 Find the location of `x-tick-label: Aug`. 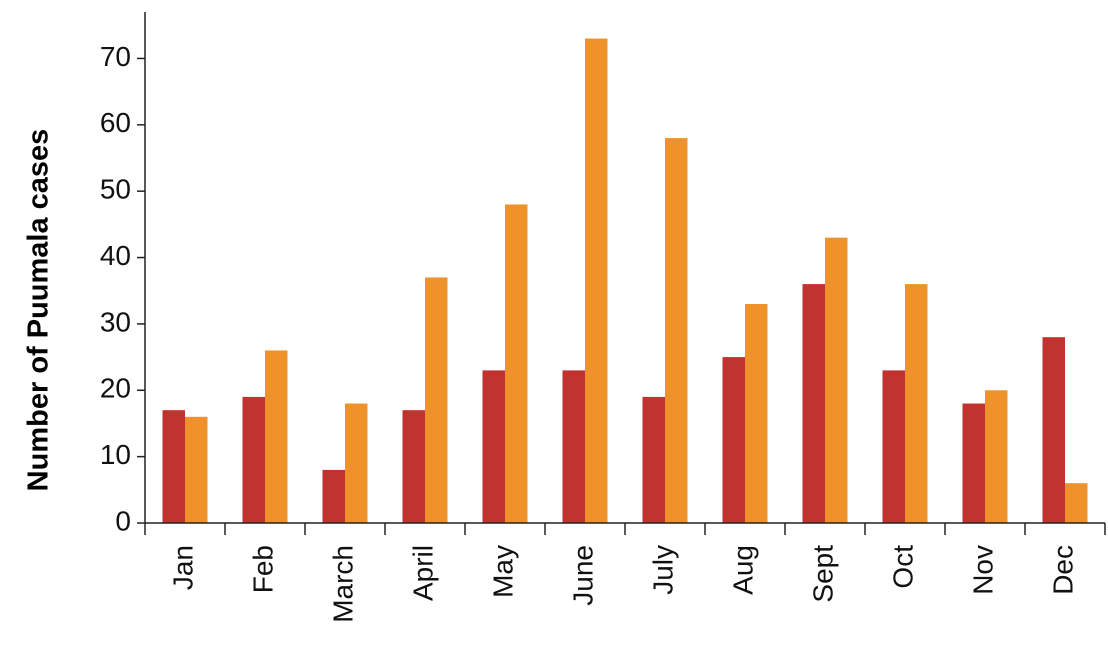

x-tick-label: Aug is located at coordinates (742, 570).